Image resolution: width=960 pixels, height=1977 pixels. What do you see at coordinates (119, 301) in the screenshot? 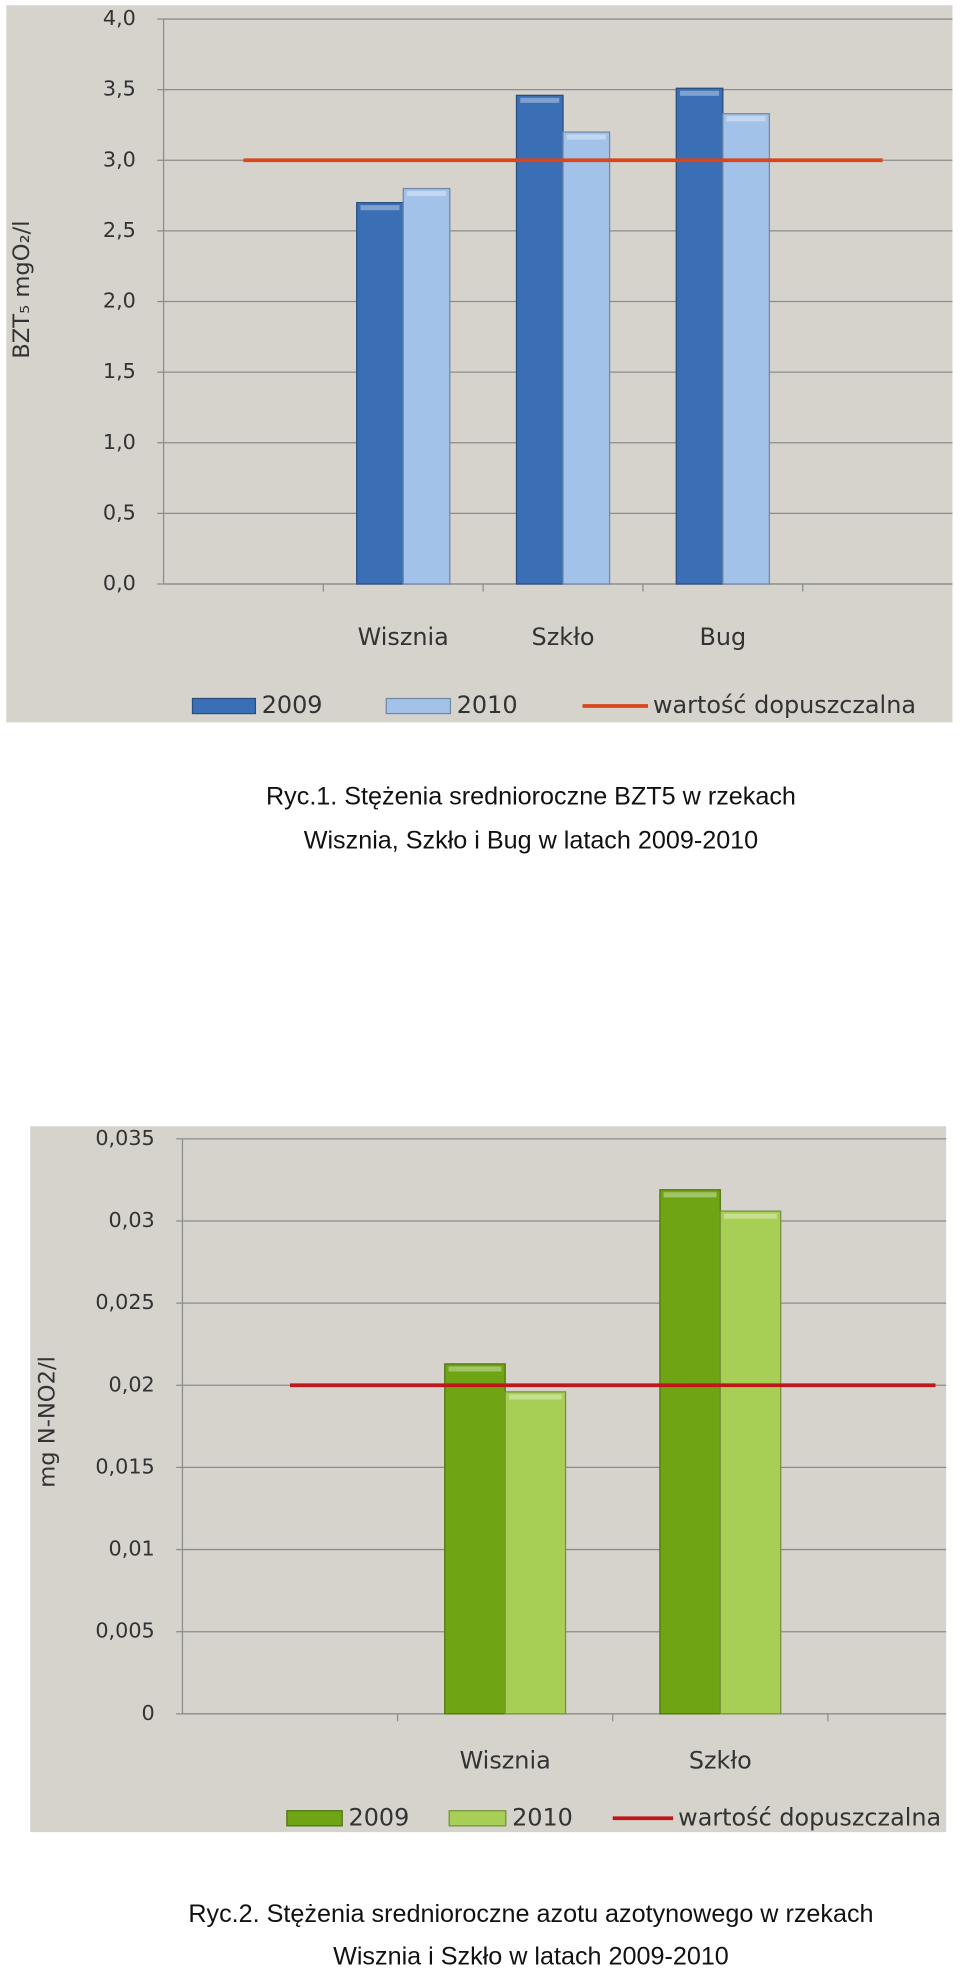
I see `y-tick-label: 2,0` at bounding box center [119, 301].